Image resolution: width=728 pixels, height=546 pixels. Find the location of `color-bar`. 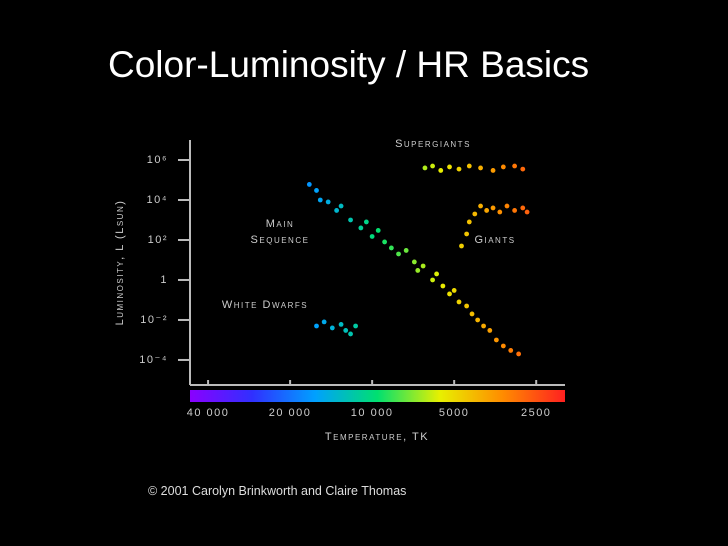

color-bar is located at coordinates (377, 396).